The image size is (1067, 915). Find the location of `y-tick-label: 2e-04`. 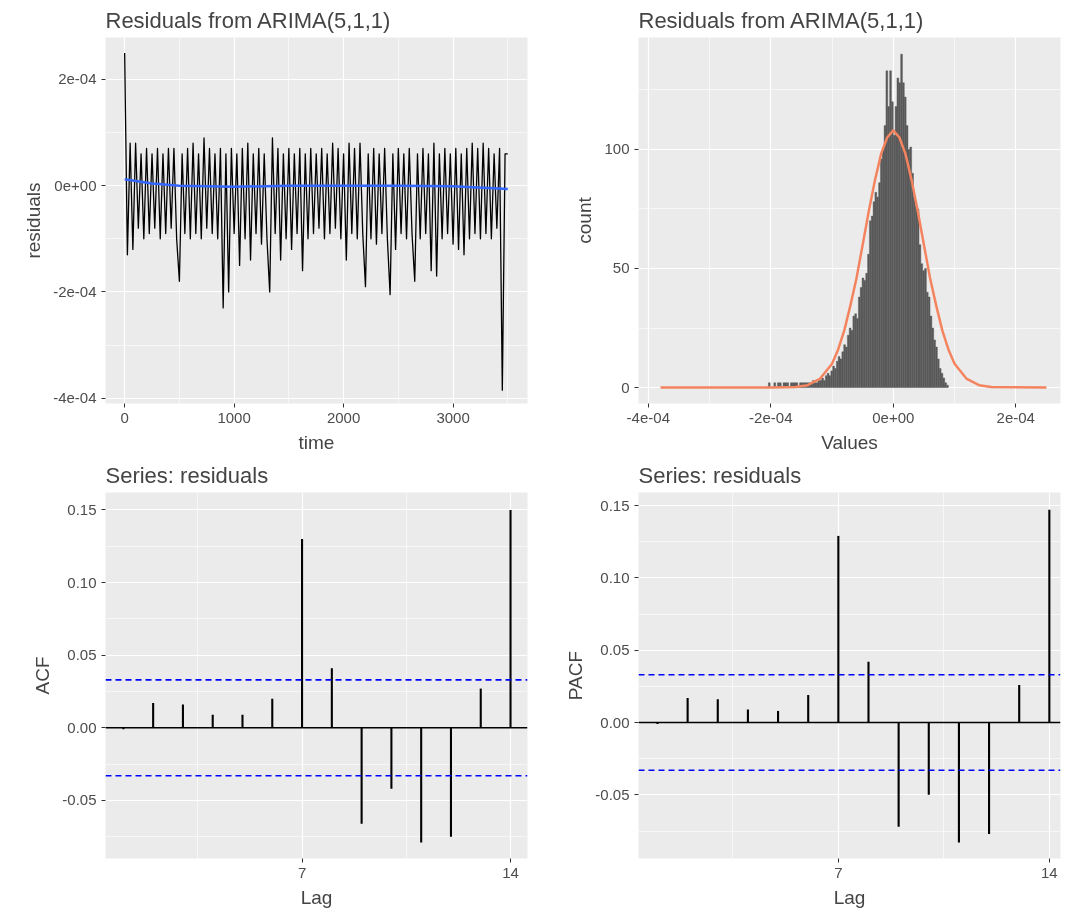

y-tick-label: 2e-04 is located at coordinates (77, 79).